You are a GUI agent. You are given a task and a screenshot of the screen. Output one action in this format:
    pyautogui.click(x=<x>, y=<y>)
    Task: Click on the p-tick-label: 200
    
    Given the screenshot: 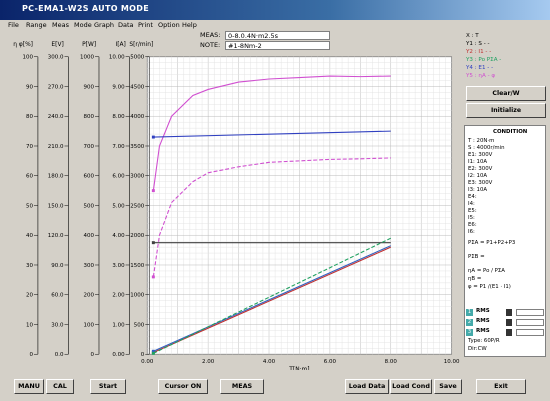 What is the action you would take?
    pyautogui.click(x=89, y=296)
    